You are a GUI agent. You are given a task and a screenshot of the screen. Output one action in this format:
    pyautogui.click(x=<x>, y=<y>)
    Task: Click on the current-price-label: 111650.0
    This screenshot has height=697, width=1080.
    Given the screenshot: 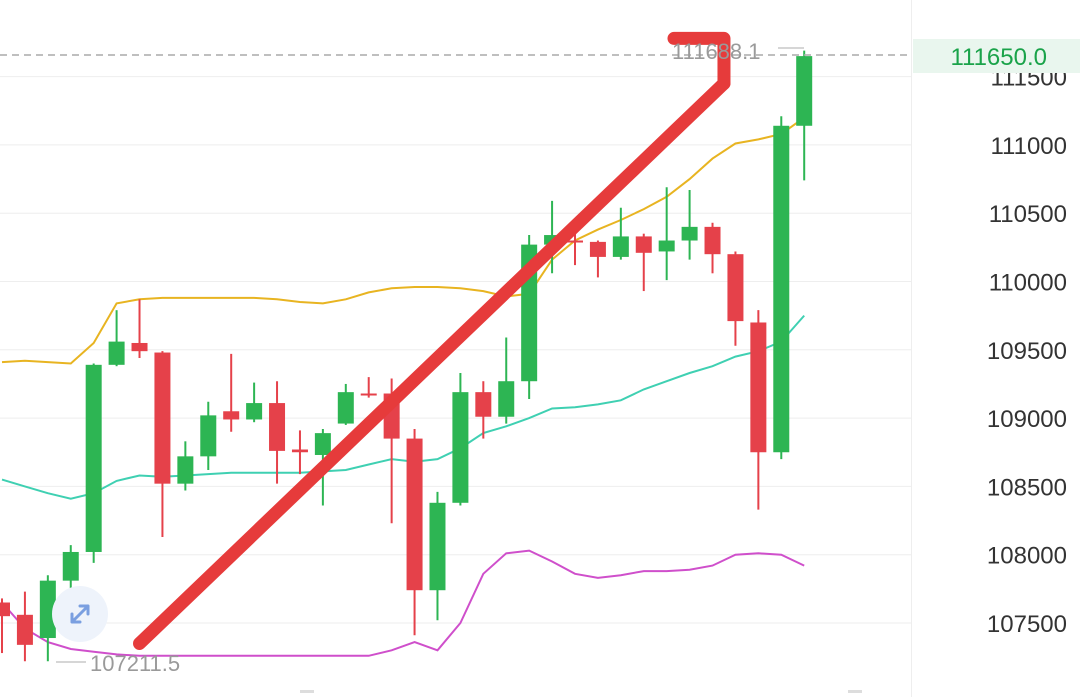 What is the action you would take?
    pyautogui.click(x=998, y=57)
    